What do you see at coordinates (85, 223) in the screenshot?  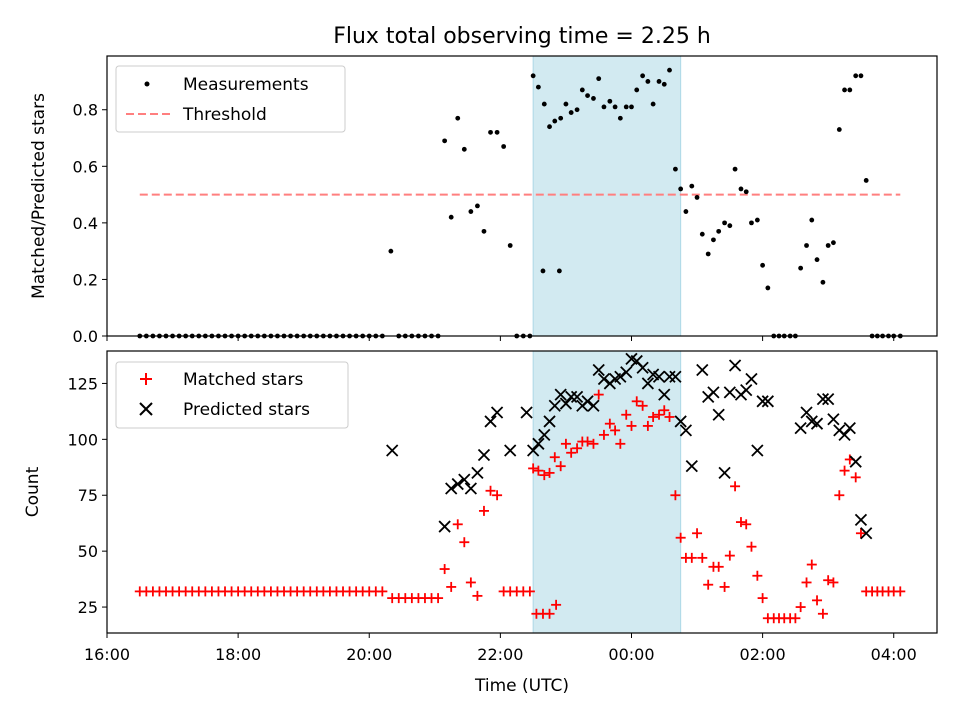 I see `y-tick-label: 0.4` at bounding box center [85, 223].